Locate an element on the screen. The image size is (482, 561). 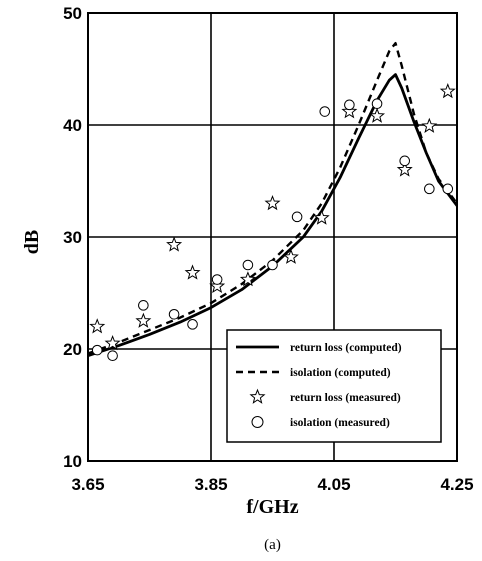
x-tick-label: 4.25 is located at coordinates (456, 484).